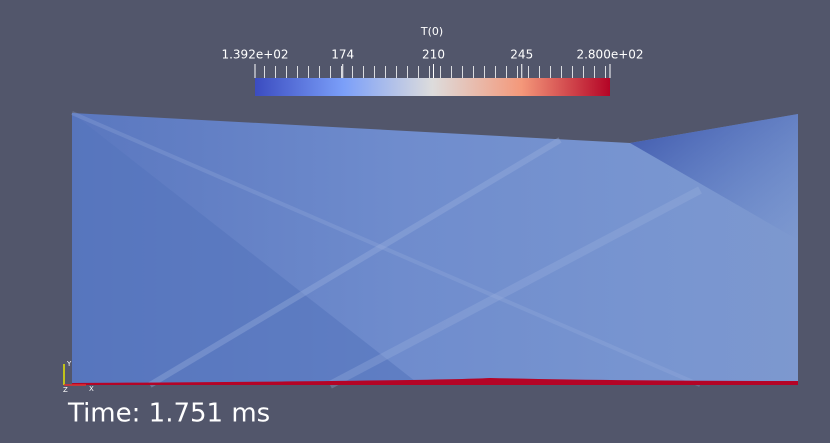 Image resolution: width=830 pixels, height=443 pixels. What do you see at coordinates (433, 72) in the screenshot?
I see `minor-ticks` at bounding box center [433, 72].